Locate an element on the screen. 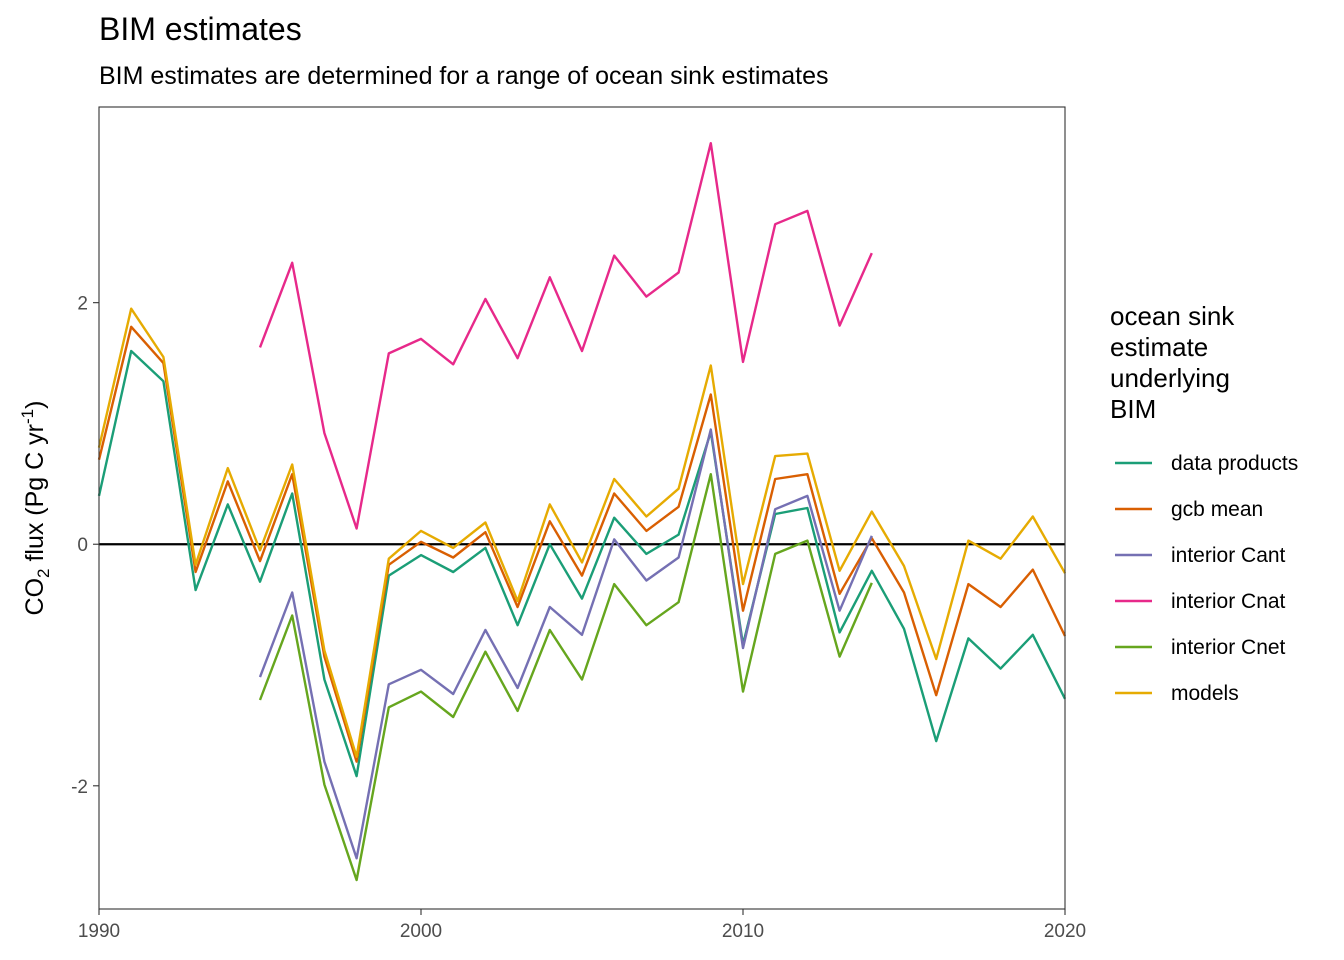 Image resolution: width=1344 pixels, height=960 pixels. y-axis-title-mid: flux (Pg C yr is located at coordinates (35, 496).